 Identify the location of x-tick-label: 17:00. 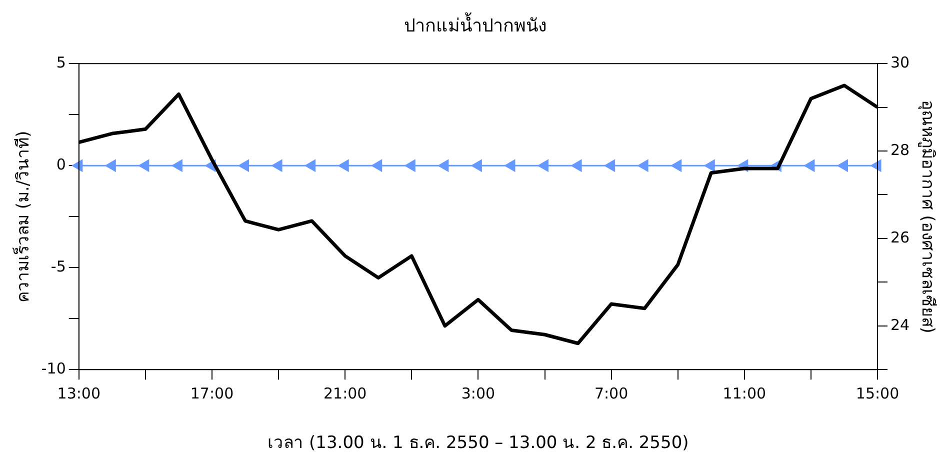
(212, 393).